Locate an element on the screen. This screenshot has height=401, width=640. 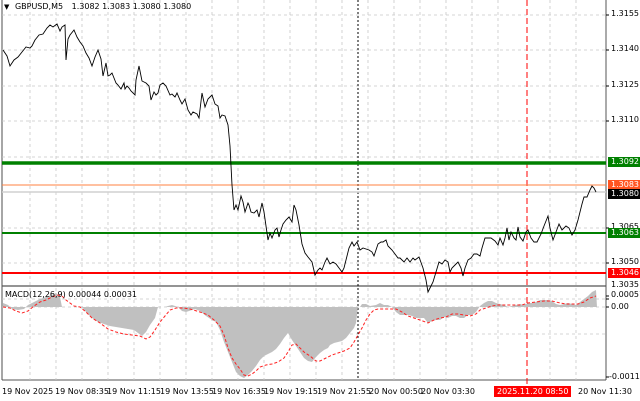
price-axis-label: 1.3125 is located at coordinates (625, 84).